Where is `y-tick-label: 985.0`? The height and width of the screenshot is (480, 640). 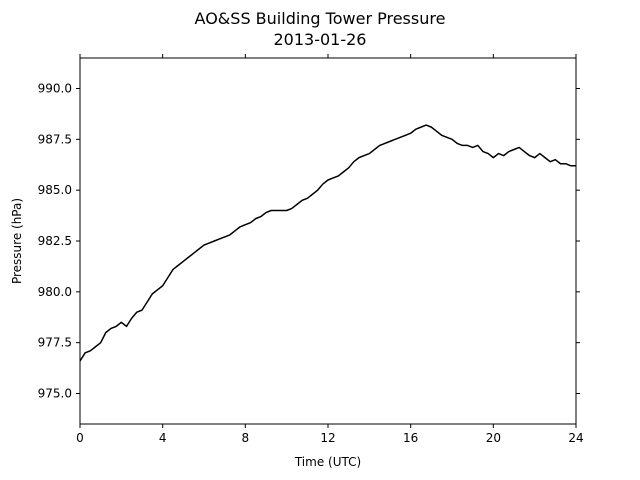
y-tick-label: 985.0 is located at coordinates (55, 190).